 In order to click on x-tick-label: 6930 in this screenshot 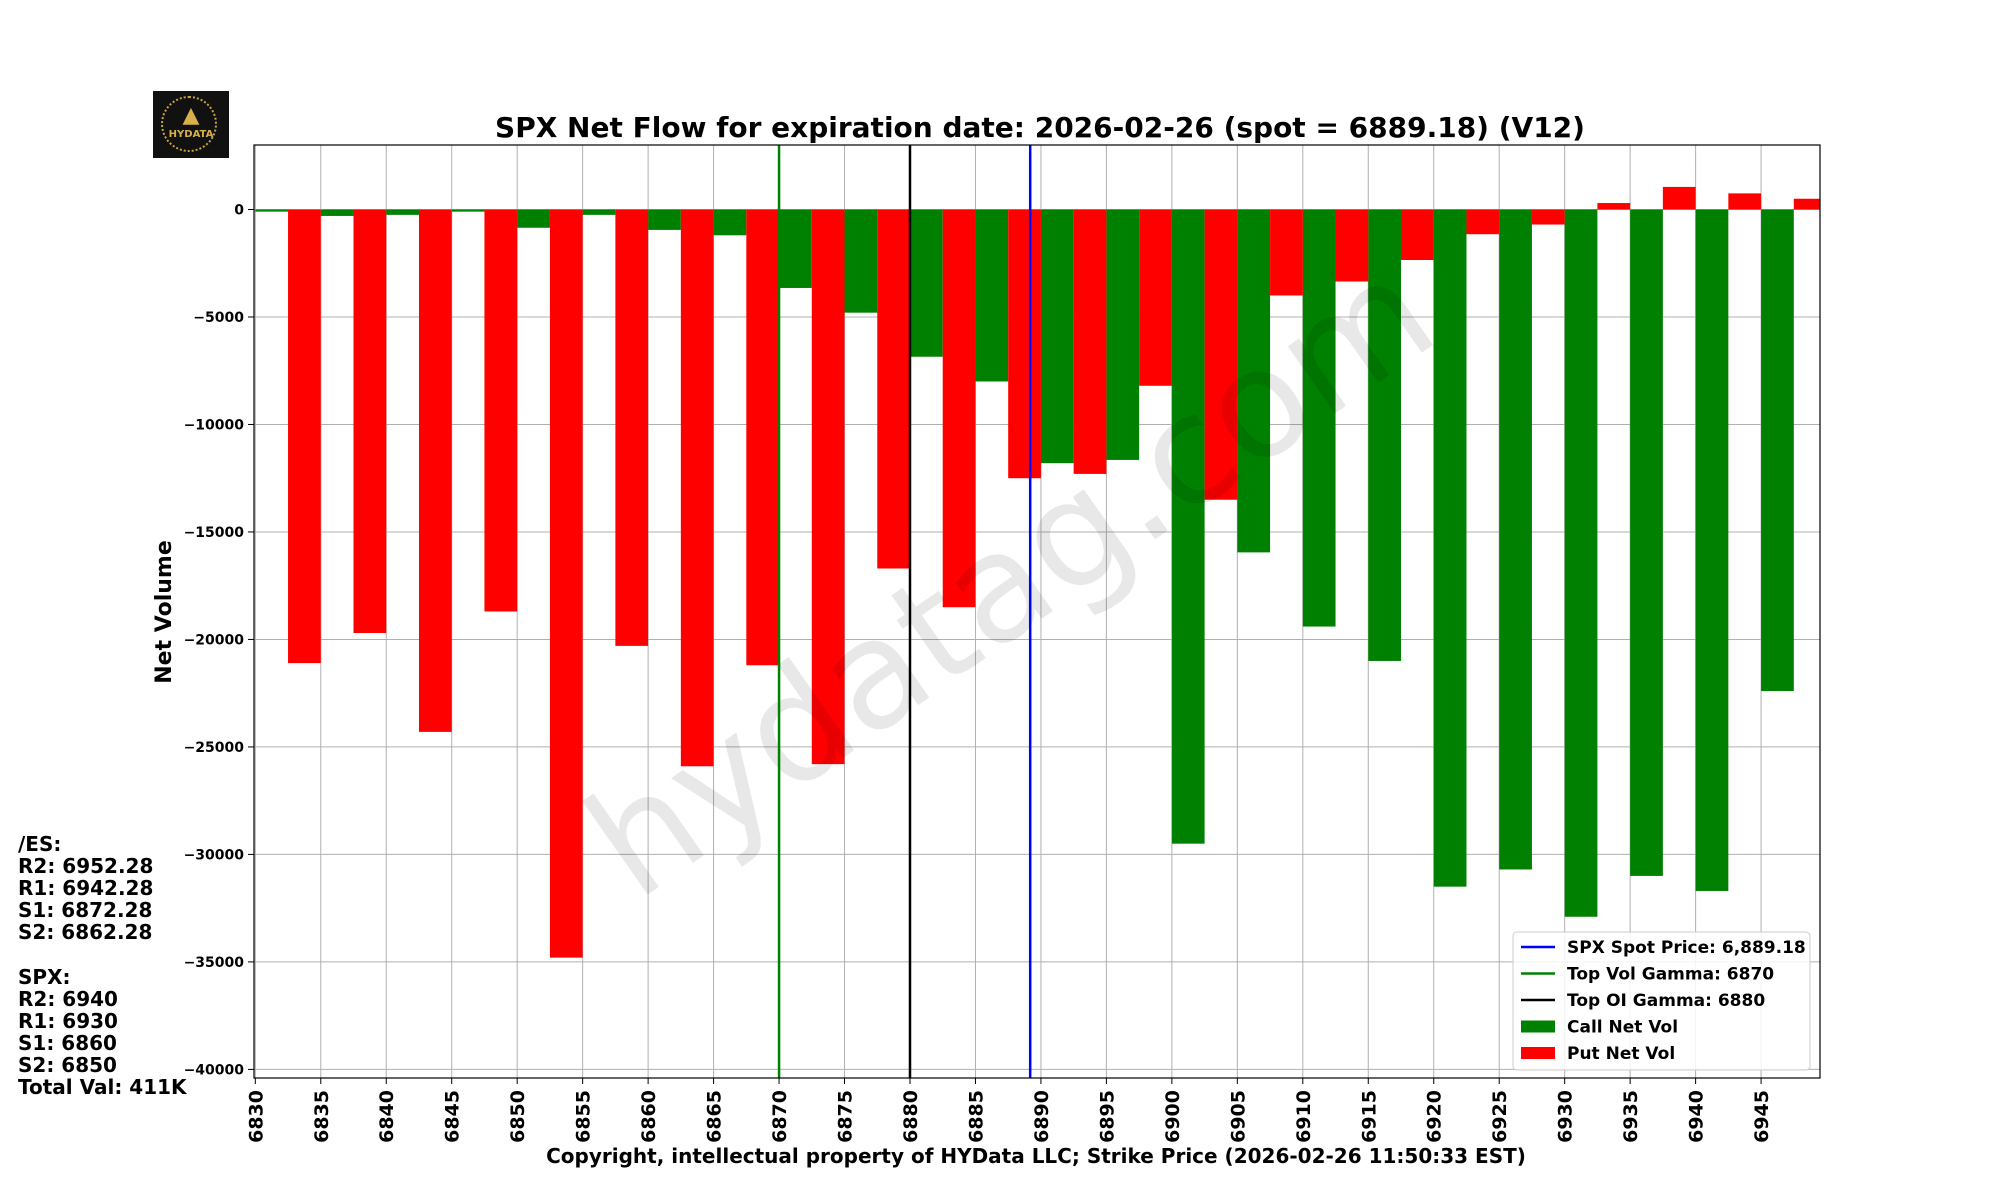, I will do `click(1566, 1116)`.